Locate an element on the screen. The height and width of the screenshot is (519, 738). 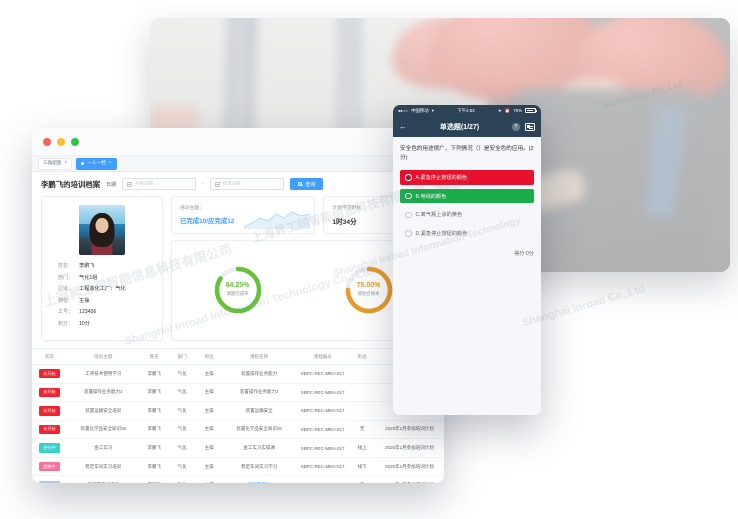
date-range-label: 日期 is located at coordinates (111, 184).